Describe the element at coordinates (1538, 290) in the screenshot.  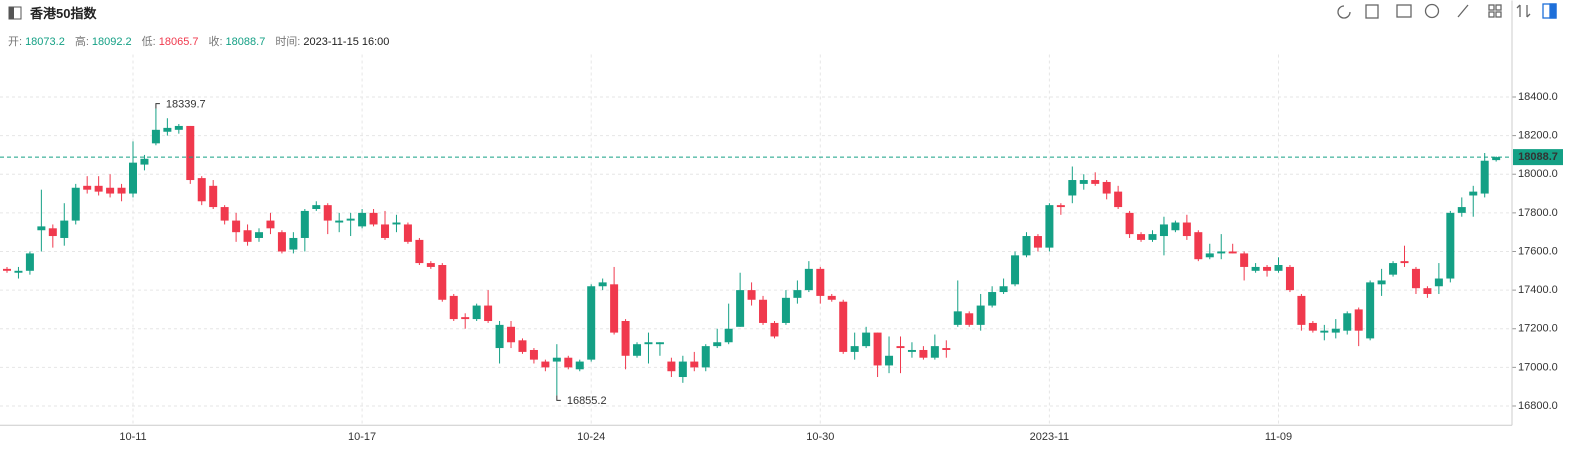
I see `y-tick-label: 17400.0` at that location.